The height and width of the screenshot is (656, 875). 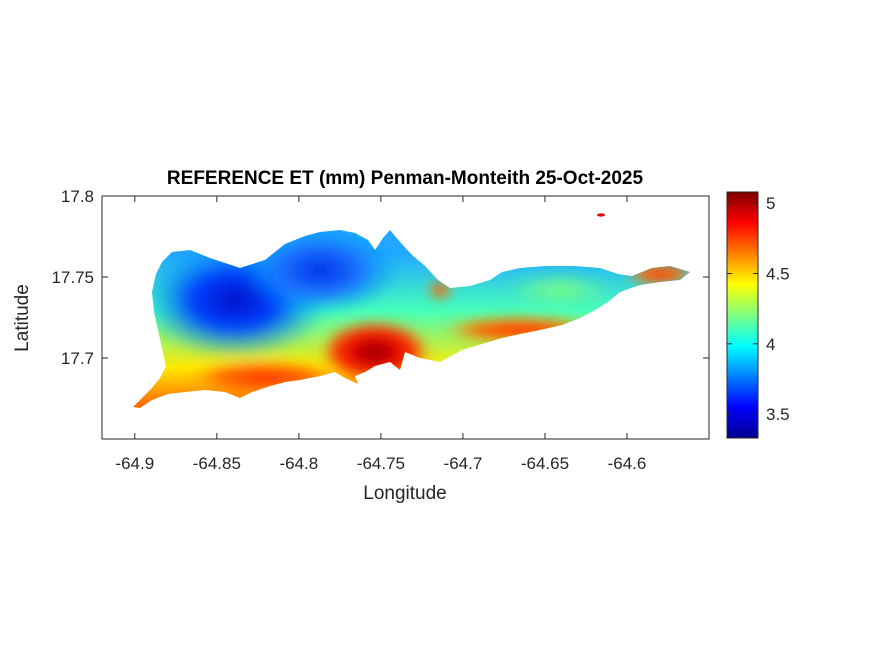 What do you see at coordinates (440, 290) in the screenshot?
I see `high-et-north-spot` at bounding box center [440, 290].